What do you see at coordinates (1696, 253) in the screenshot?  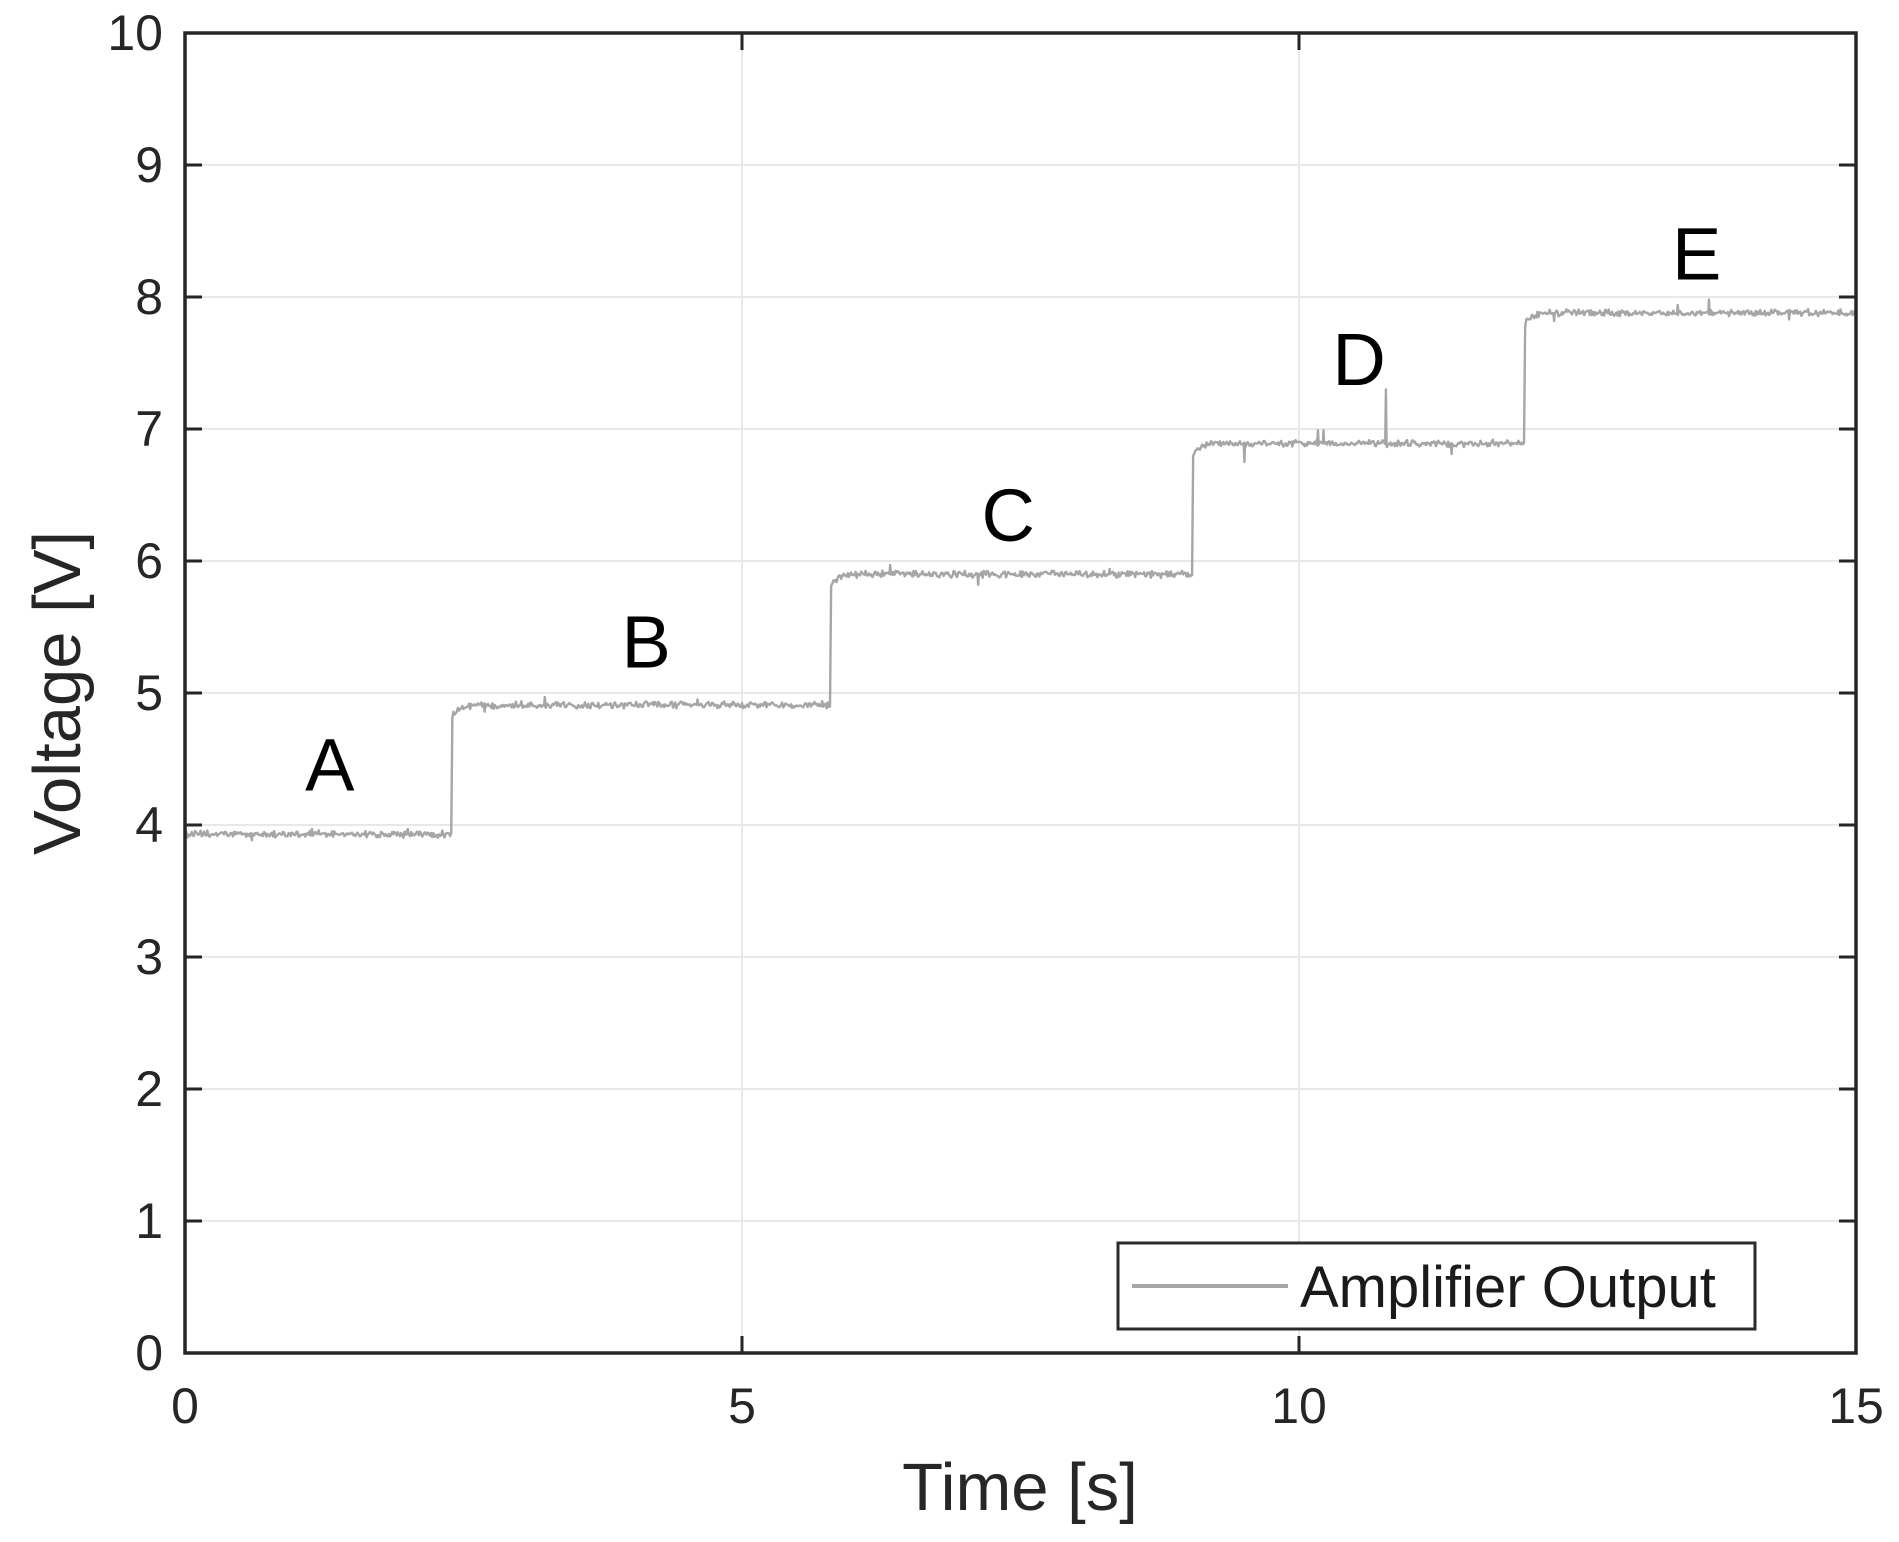 I see `step-label-E: E` at bounding box center [1696, 253].